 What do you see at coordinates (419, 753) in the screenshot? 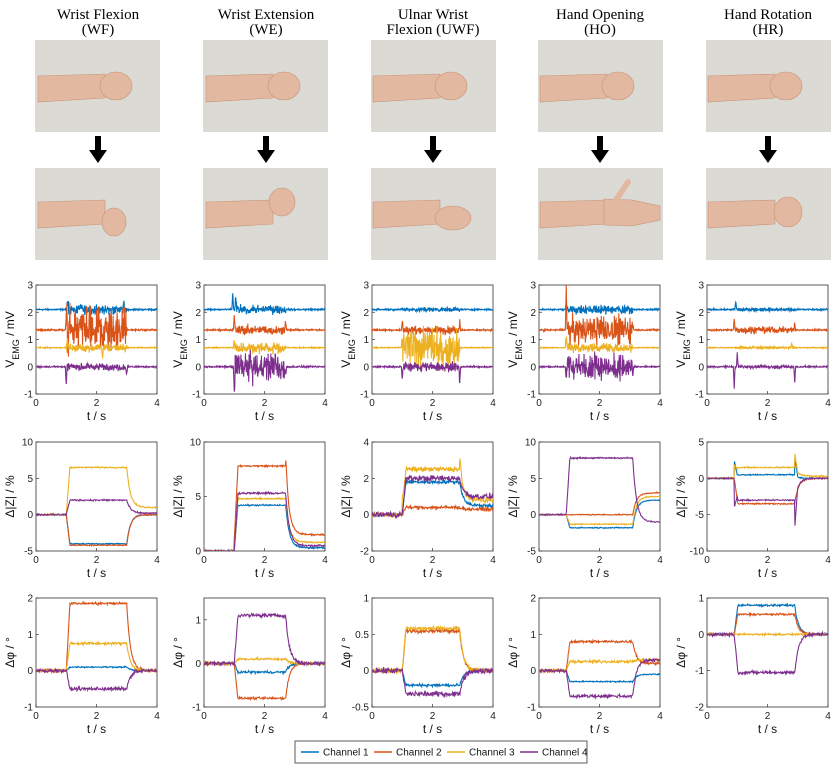
I see `legend-label: Channel 2` at bounding box center [419, 753].